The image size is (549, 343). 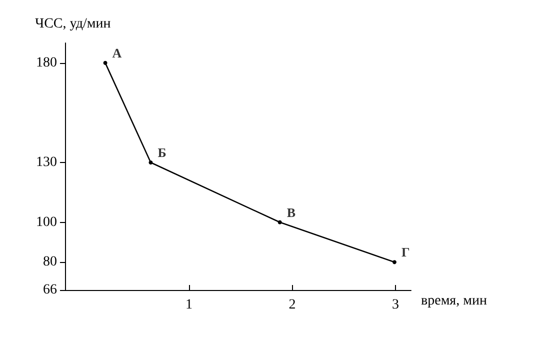 What do you see at coordinates (46, 62) in the screenshot?
I see `y-tick-label: 180` at bounding box center [46, 62].